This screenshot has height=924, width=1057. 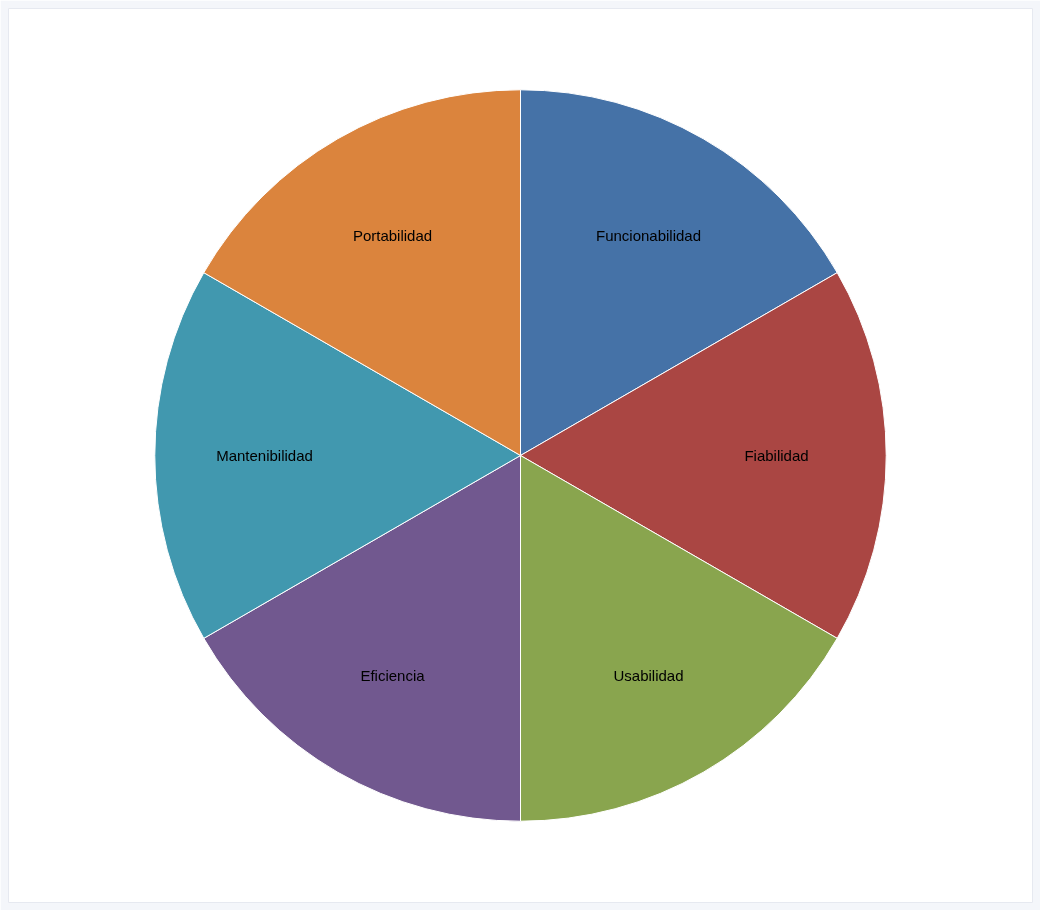 What do you see at coordinates (776, 455) in the screenshot?
I see `slice-label: Fiabilidad` at bounding box center [776, 455].